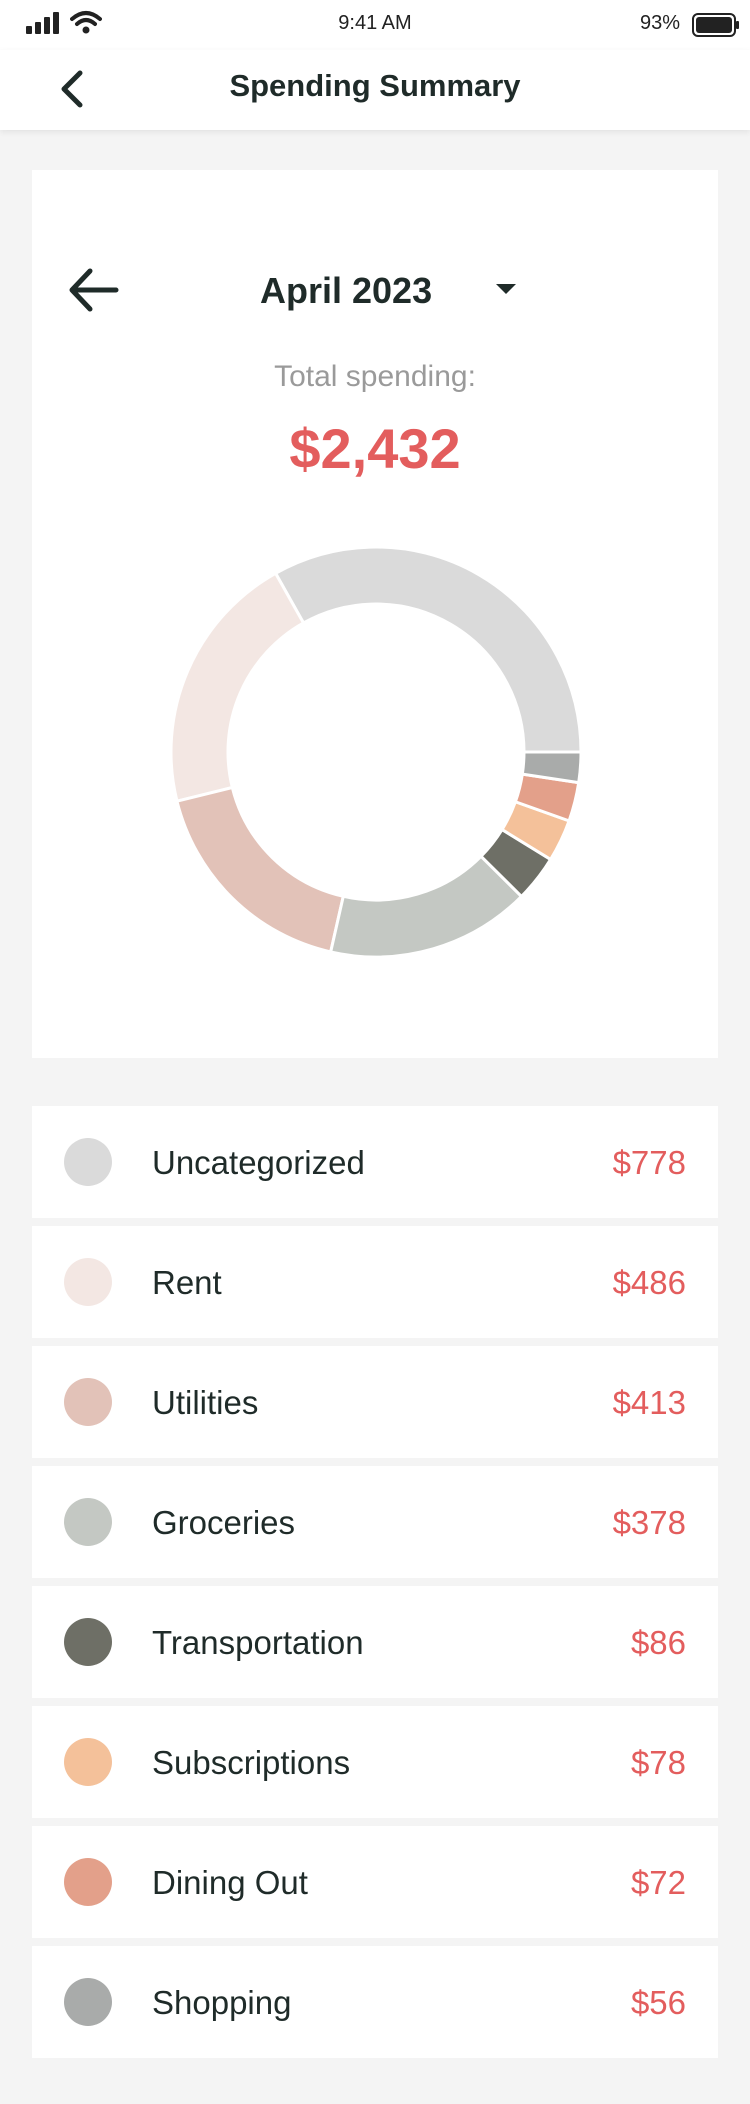 The image size is (750, 2104). I want to click on status-bar: 9:41 AM 93%, so click(375, 25).